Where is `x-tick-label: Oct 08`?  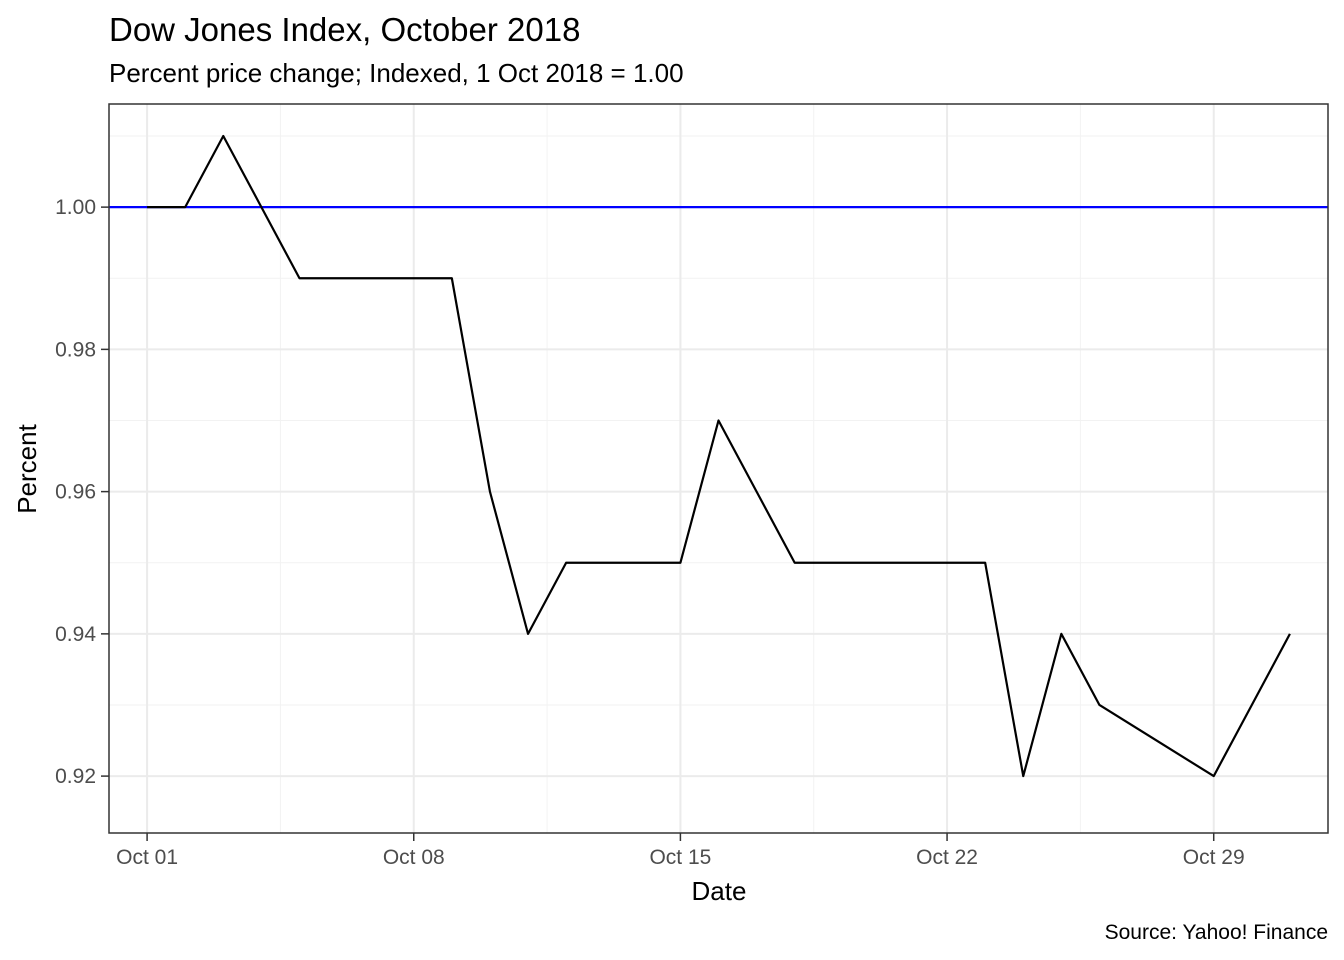
x-tick-label: Oct 08 is located at coordinates (414, 857).